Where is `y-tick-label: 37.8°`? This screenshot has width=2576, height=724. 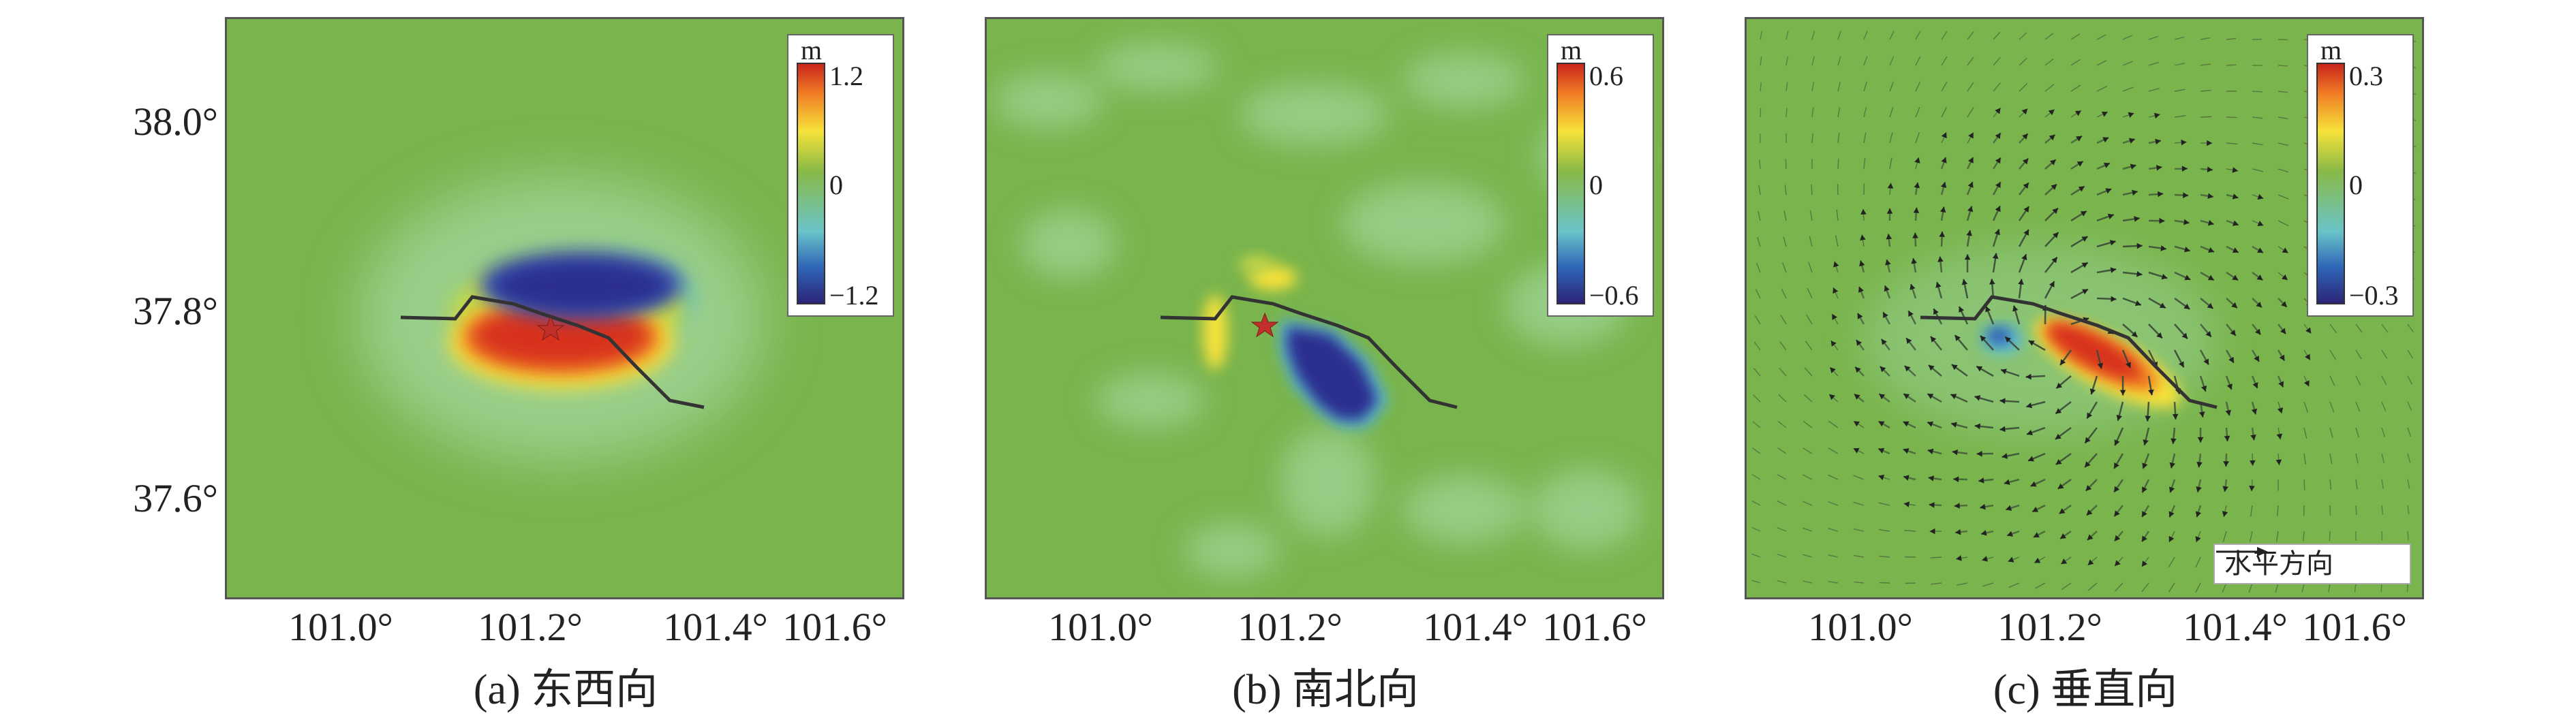
y-tick-label: 37.8° is located at coordinates (175, 311).